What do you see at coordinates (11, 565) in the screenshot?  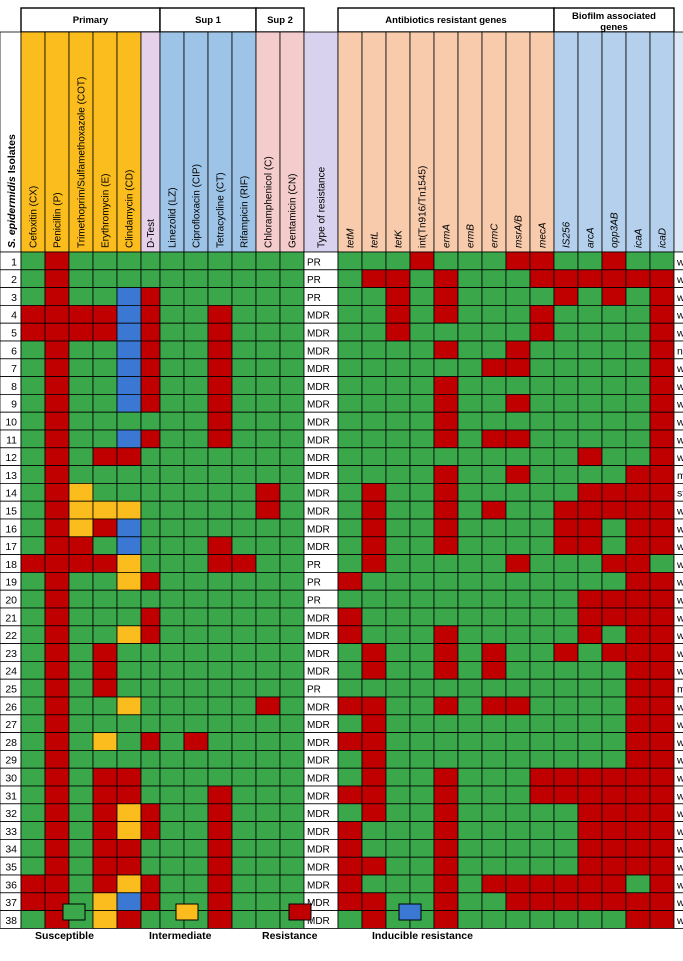 I see `row-label: 18` at bounding box center [11, 565].